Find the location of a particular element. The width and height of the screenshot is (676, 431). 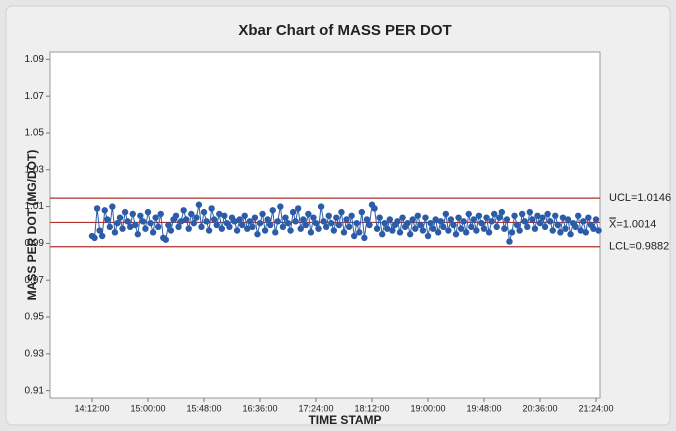

control-limit-label: LCL=0.9882 is located at coordinates (639, 247).